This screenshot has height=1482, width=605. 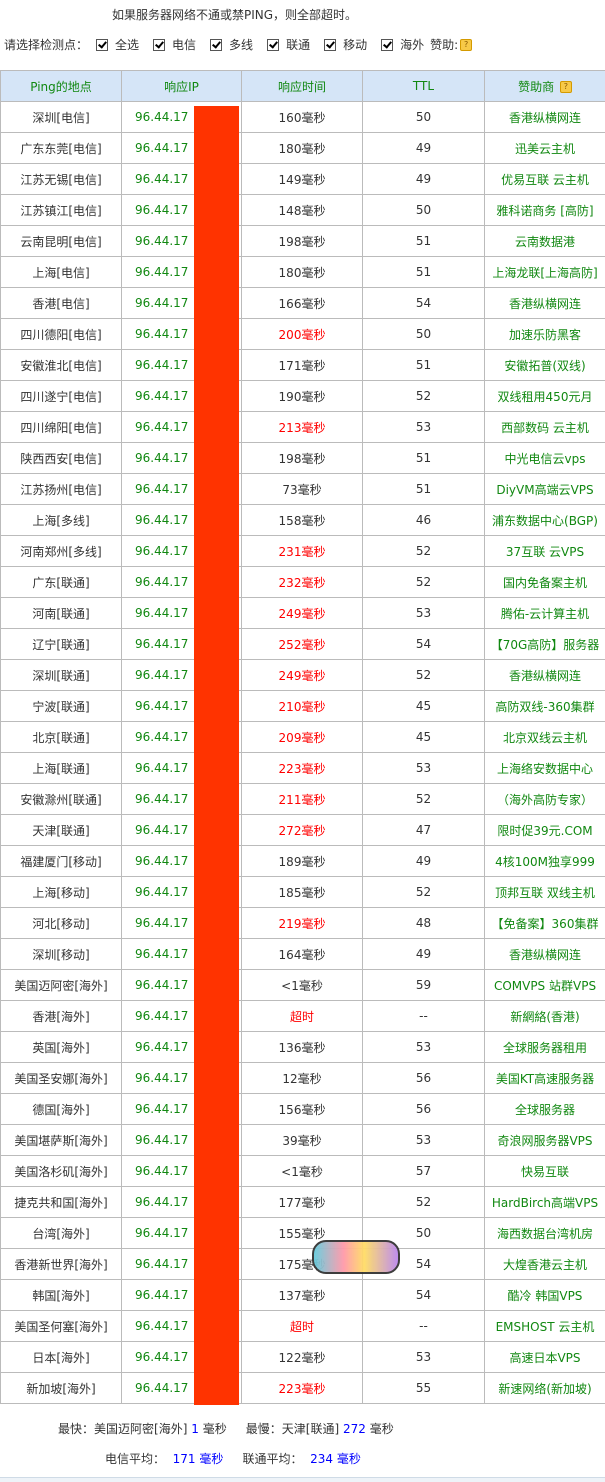 What do you see at coordinates (302, 706) in the screenshot?
I see `time-cell: 210毫秒` at bounding box center [302, 706].